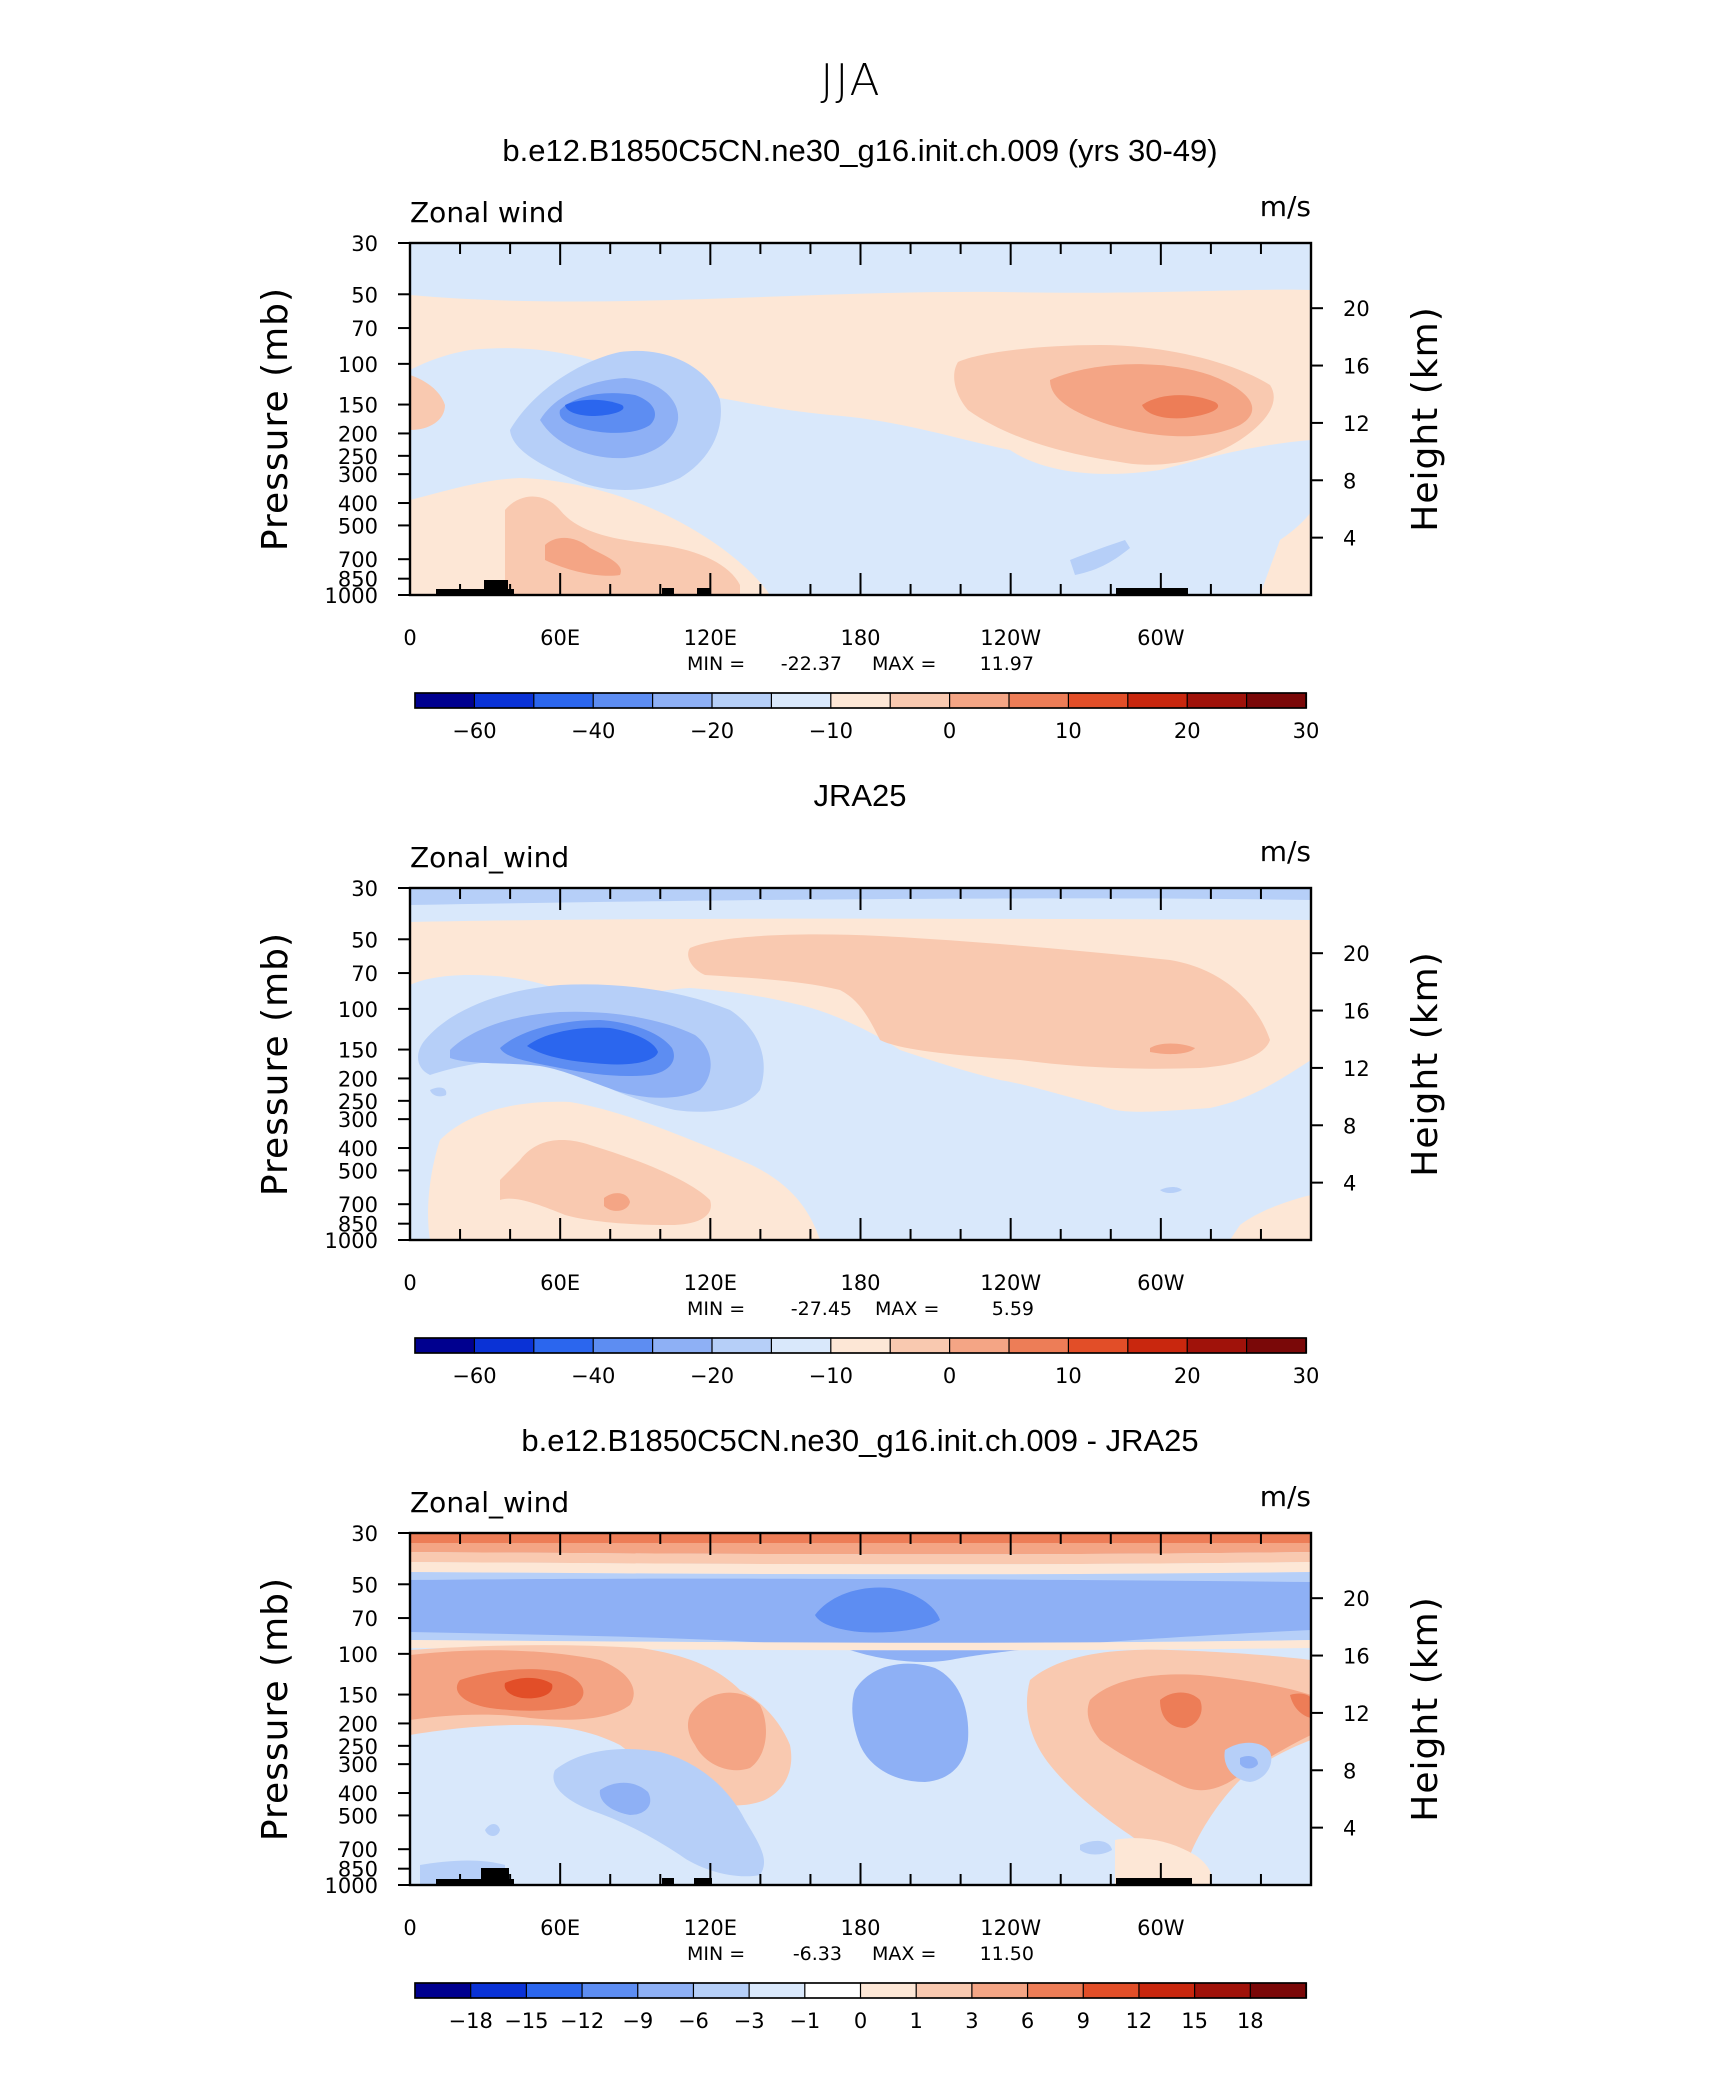 The image size is (1710, 2074). What do you see at coordinates (1013, 1309) in the screenshot?
I see `max-value: 5.59` at bounding box center [1013, 1309].